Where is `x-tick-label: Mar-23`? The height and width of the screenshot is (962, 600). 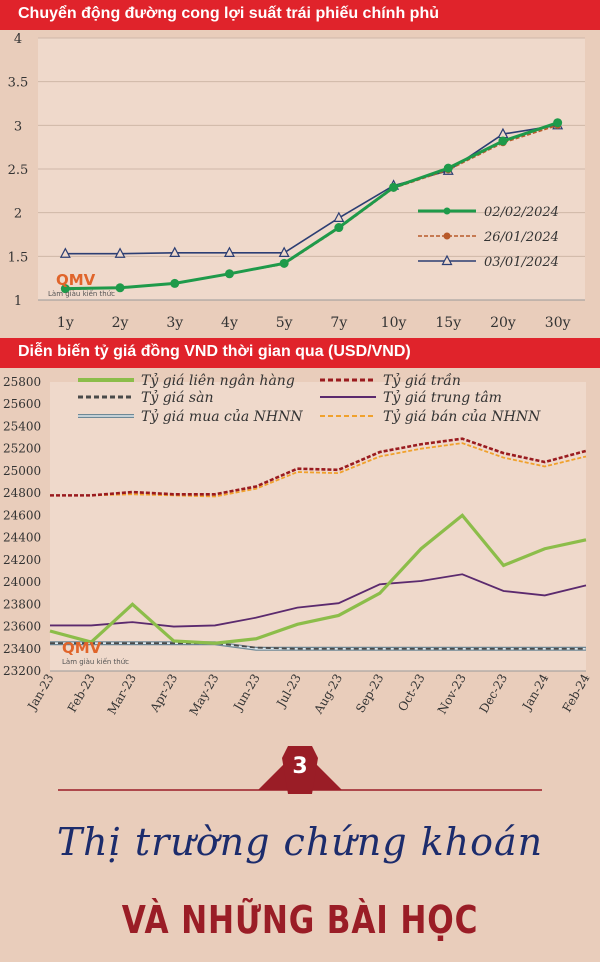 x-tick-label: Mar-23 is located at coordinates (122, 695).